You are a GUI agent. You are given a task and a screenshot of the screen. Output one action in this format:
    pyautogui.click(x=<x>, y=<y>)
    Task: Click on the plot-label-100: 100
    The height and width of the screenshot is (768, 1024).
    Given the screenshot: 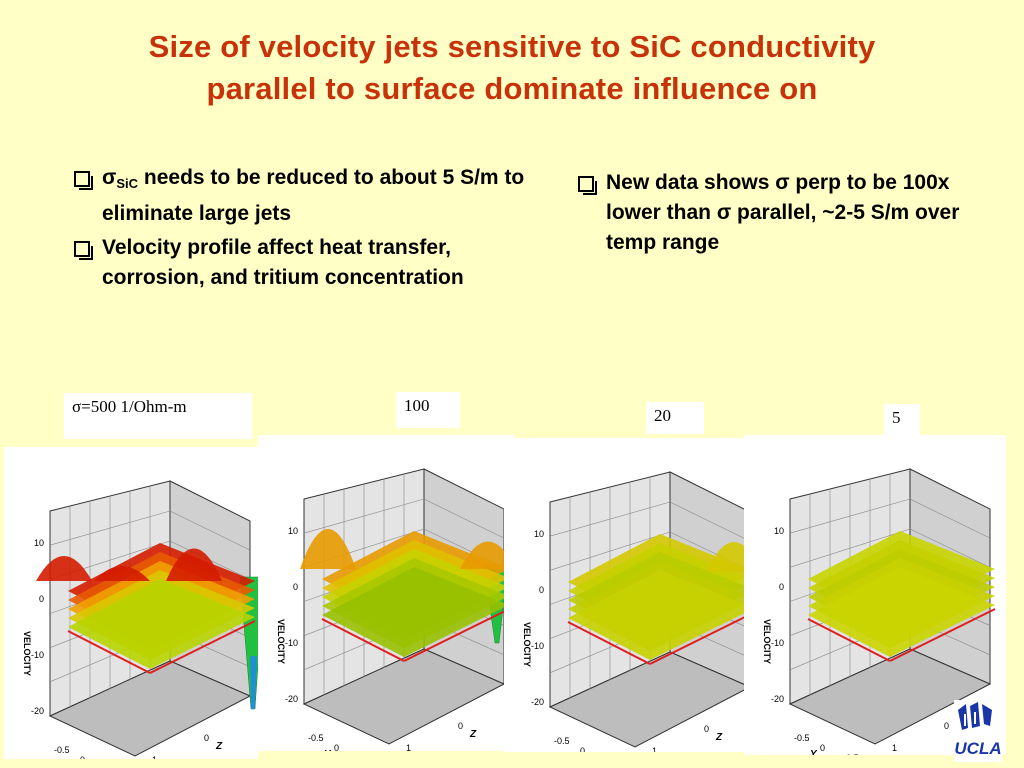 What is the action you would take?
    pyautogui.click(x=428, y=410)
    